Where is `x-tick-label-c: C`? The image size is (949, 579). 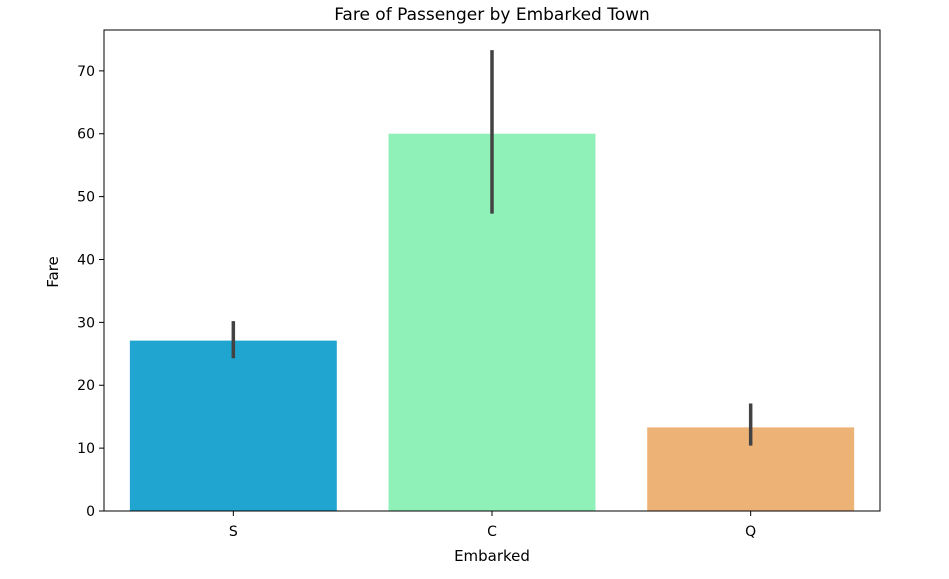
x-tick-label-c: C is located at coordinates (492, 532).